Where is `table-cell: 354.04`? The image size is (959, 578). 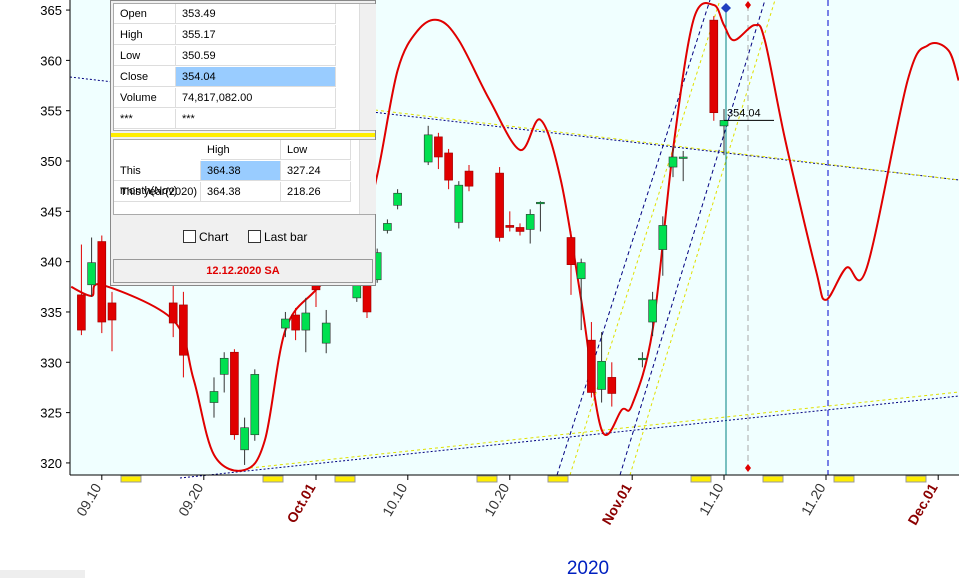 table-cell: 354.04 is located at coordinates (256, 77).